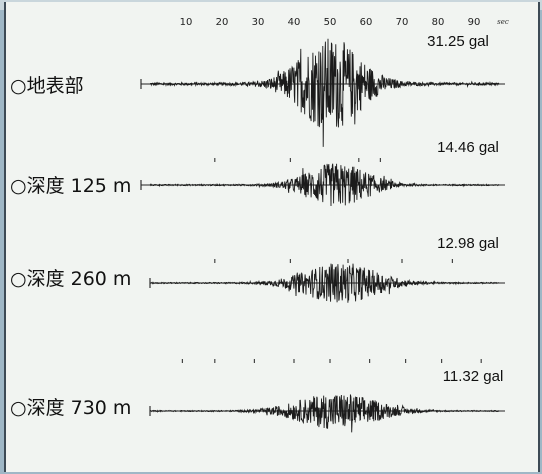 The height and width of the screenshot is (474, 542). I want to click on trace-row: ○深度 125 m 14.46 gal, so click(257, 173).